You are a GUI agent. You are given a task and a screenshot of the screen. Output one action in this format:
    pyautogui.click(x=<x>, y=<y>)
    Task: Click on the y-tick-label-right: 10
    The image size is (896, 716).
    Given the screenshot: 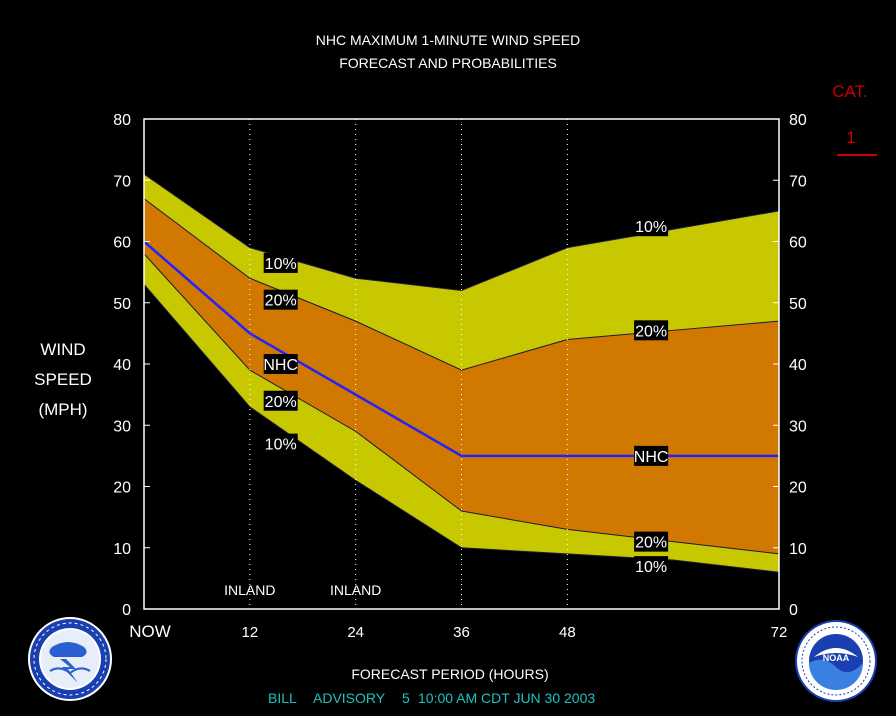 What is the action you would take?
    pyautogui.click(x=798, y=549)
    